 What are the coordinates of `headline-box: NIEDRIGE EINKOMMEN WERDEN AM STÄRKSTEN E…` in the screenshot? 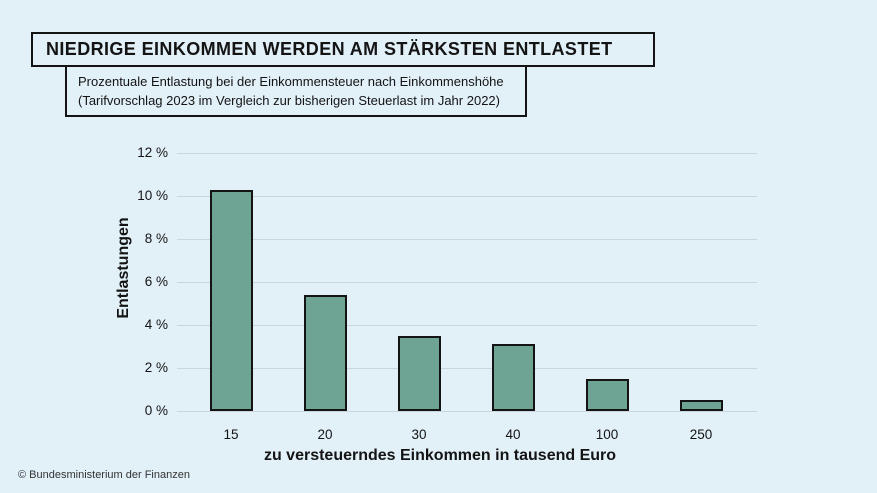 It's located at (343, 49).